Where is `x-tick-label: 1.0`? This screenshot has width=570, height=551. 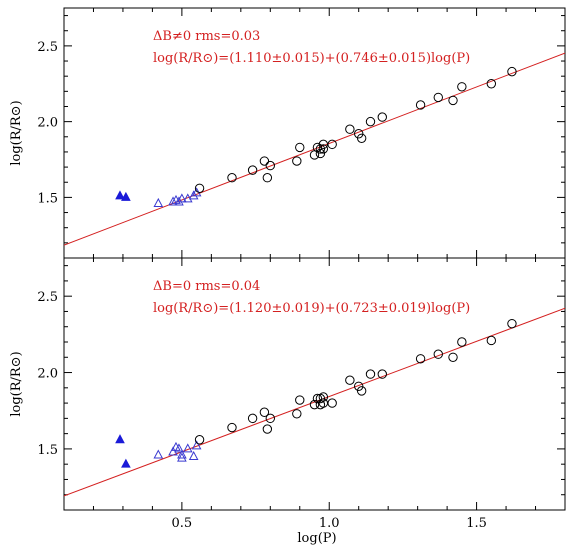
x-tick-label: 1.0 is located at coordinates (329, 523).